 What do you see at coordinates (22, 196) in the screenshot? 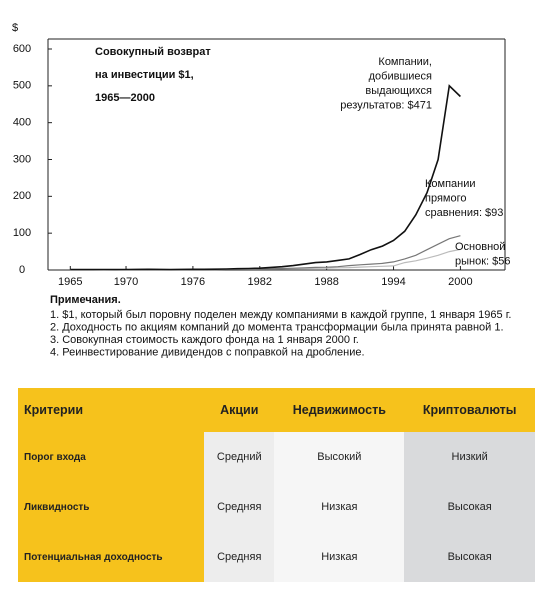
I see `y-tick-label: 200` at bounding box center [22, 196].